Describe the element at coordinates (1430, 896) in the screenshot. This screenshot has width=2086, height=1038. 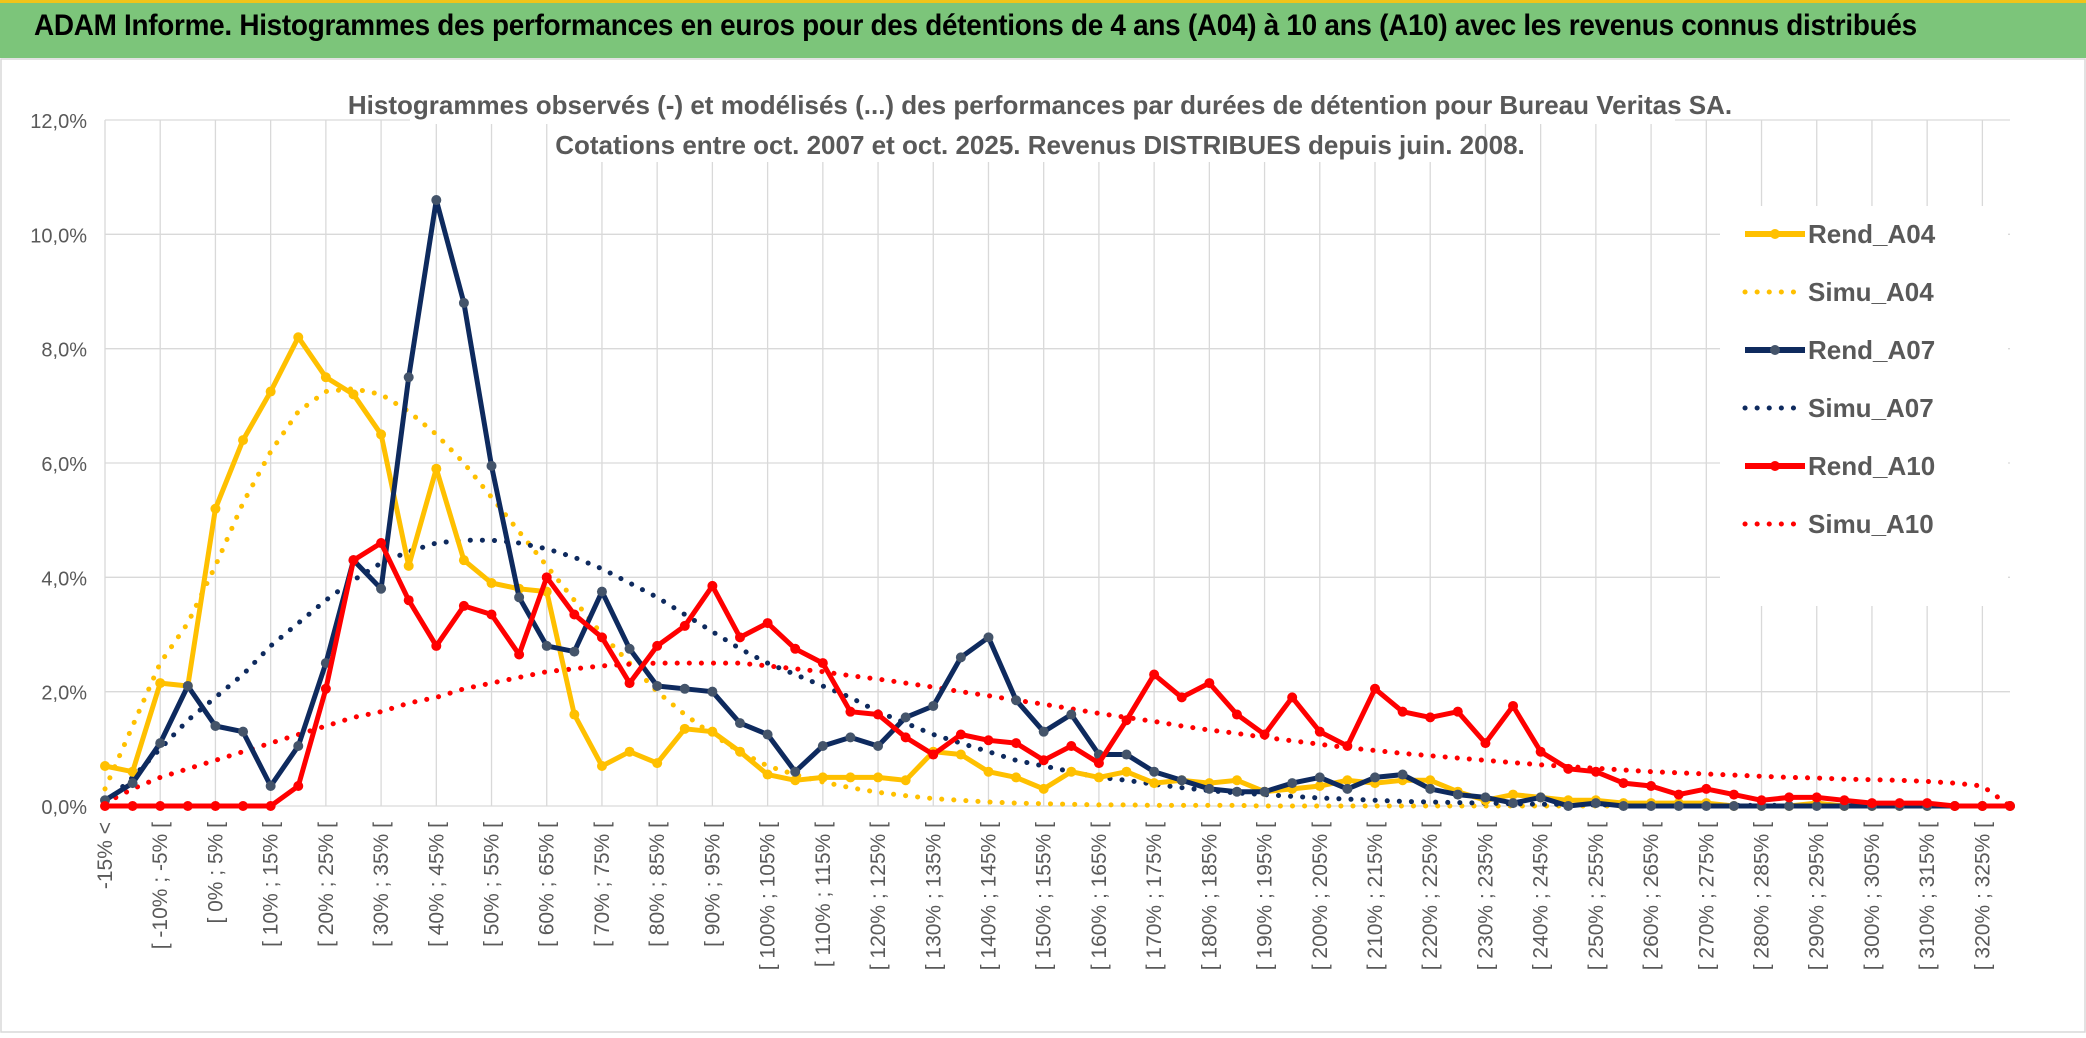
I see `x-tick-label: [ 220% ; 225% [` at that location.